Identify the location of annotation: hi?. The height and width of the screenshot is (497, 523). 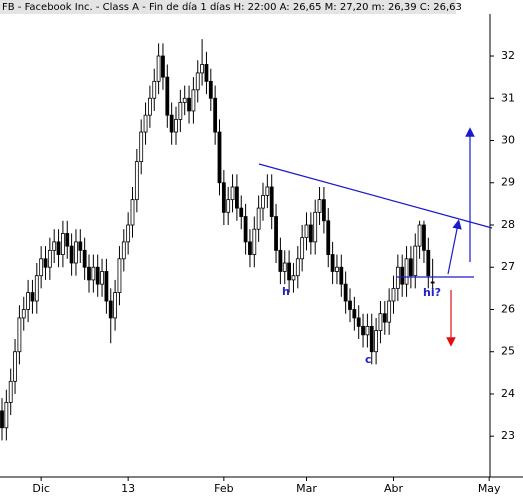
(432, 292).